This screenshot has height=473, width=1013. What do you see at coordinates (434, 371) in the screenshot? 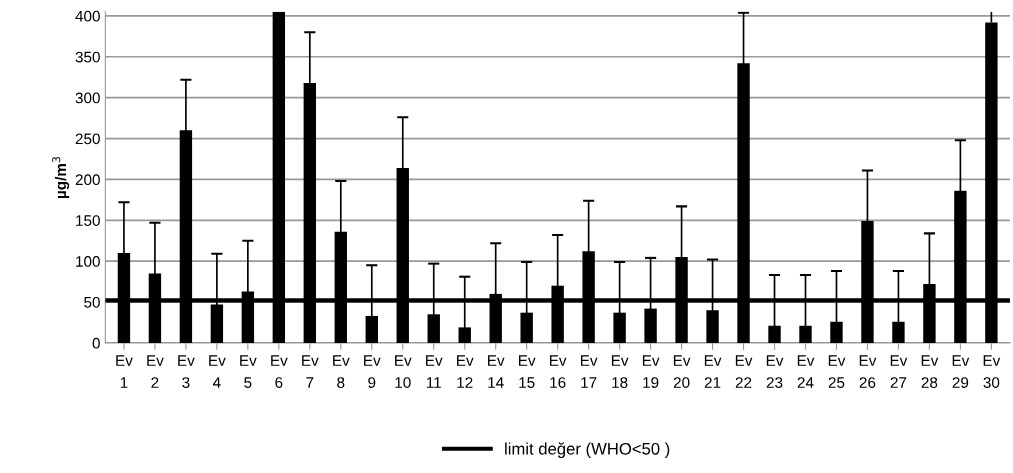
I see `x-tick-label: Ev 11` at bounding box center [434, 371].